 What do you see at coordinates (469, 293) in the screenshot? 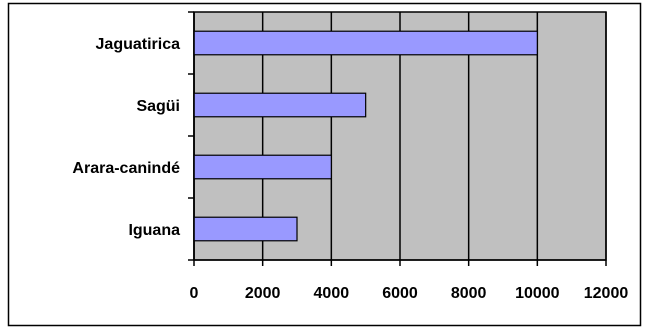
I see `x-tick-label-8000: 8000` at bounding box center [469, 293].